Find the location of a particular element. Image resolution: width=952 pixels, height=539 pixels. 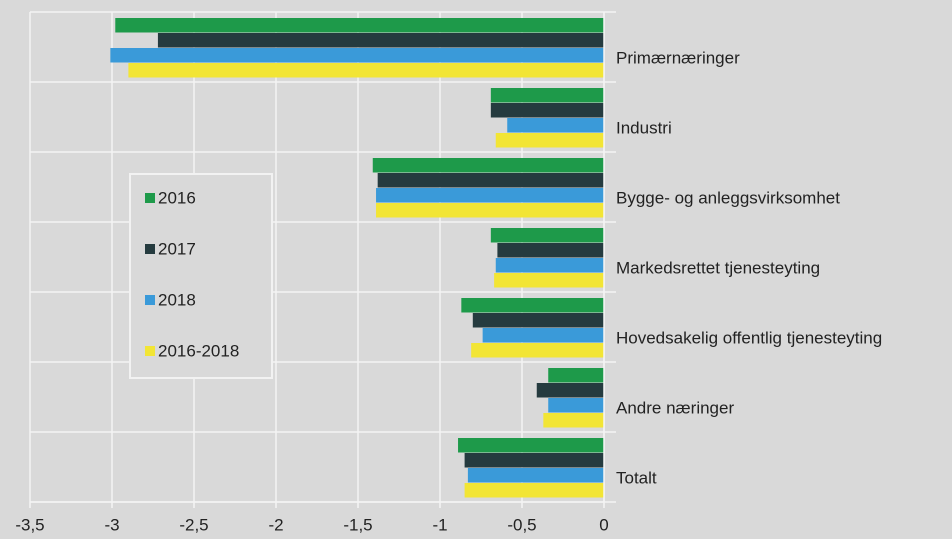

x-tick-label: 0 is located at coordinates (603, 524).